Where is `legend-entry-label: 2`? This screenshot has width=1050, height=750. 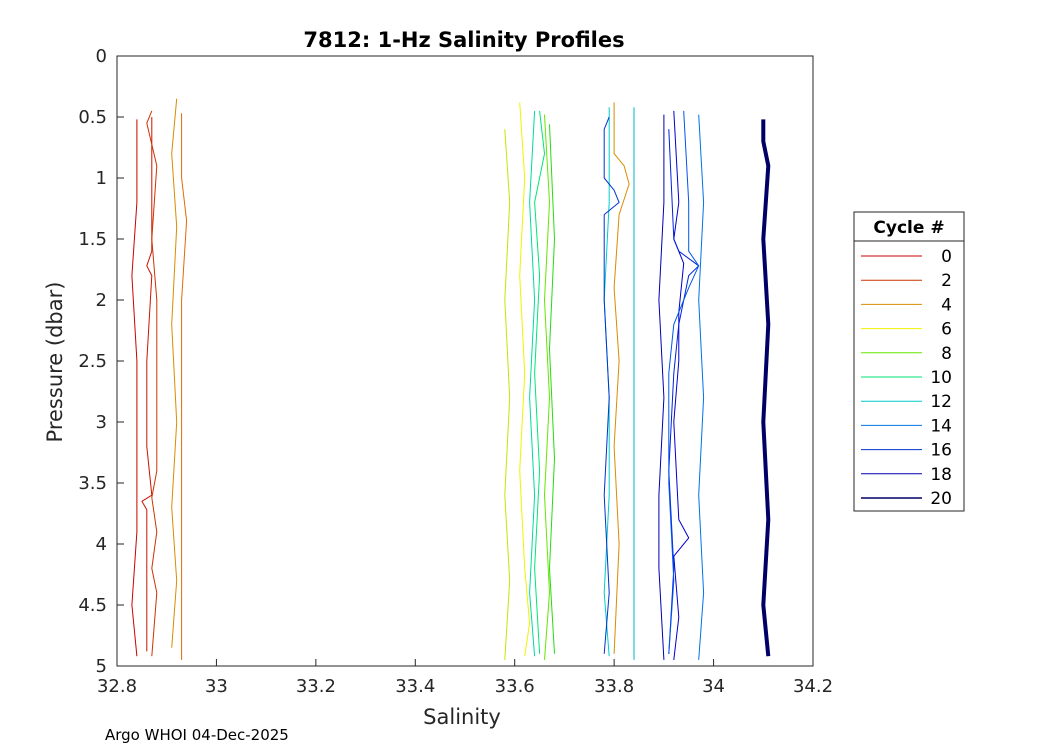 legend-entry-label: 2 is located at coordinates (946, 281).